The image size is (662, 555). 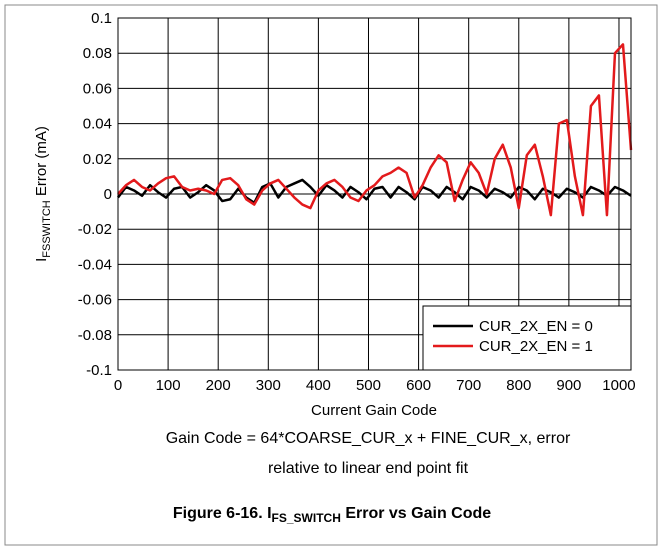 I want to click on y-tick-label: 0, so click(x=108, y=194).